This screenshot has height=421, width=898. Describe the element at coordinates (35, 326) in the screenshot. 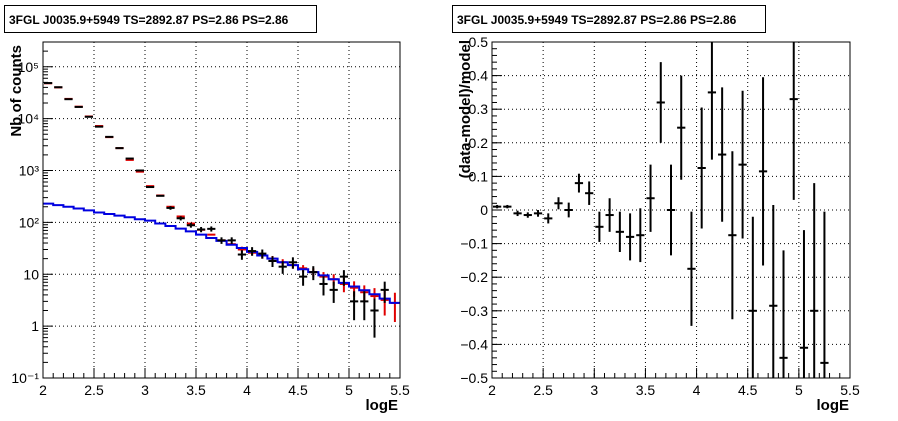

I see `y-tick-label: 1` at that location.